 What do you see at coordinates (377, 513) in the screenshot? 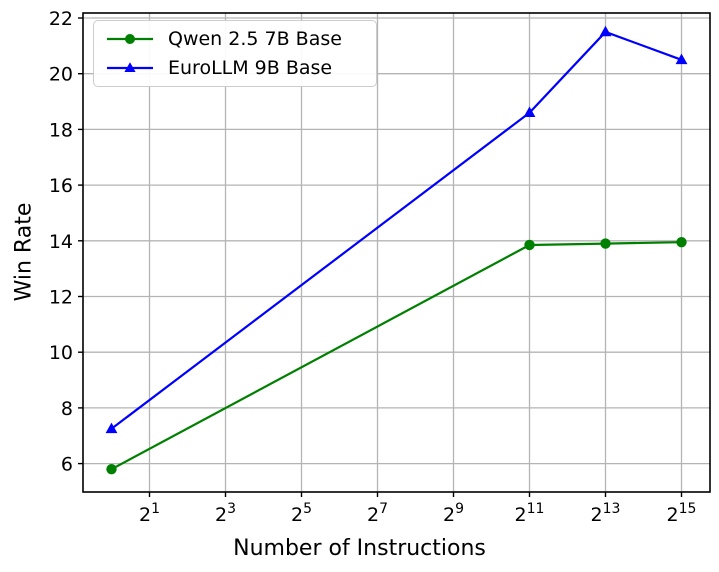
I see `x-tick-label: 27` at bounding box center [377, 513].